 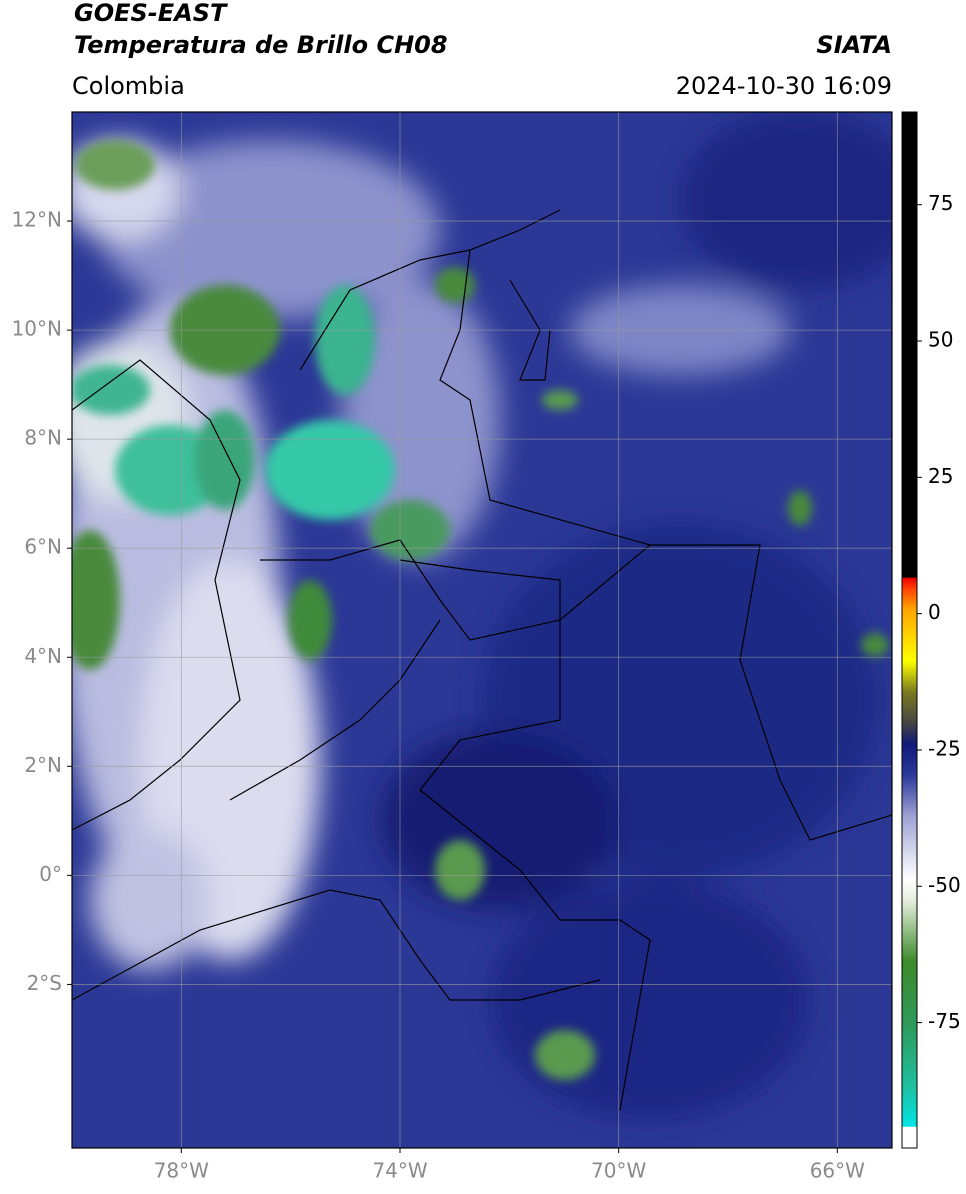 I want to click on x-tick-label: 78°W, so click(x=181, y=1171).